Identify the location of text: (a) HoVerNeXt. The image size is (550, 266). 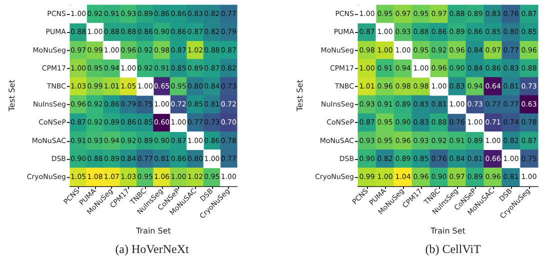
(152, 249).